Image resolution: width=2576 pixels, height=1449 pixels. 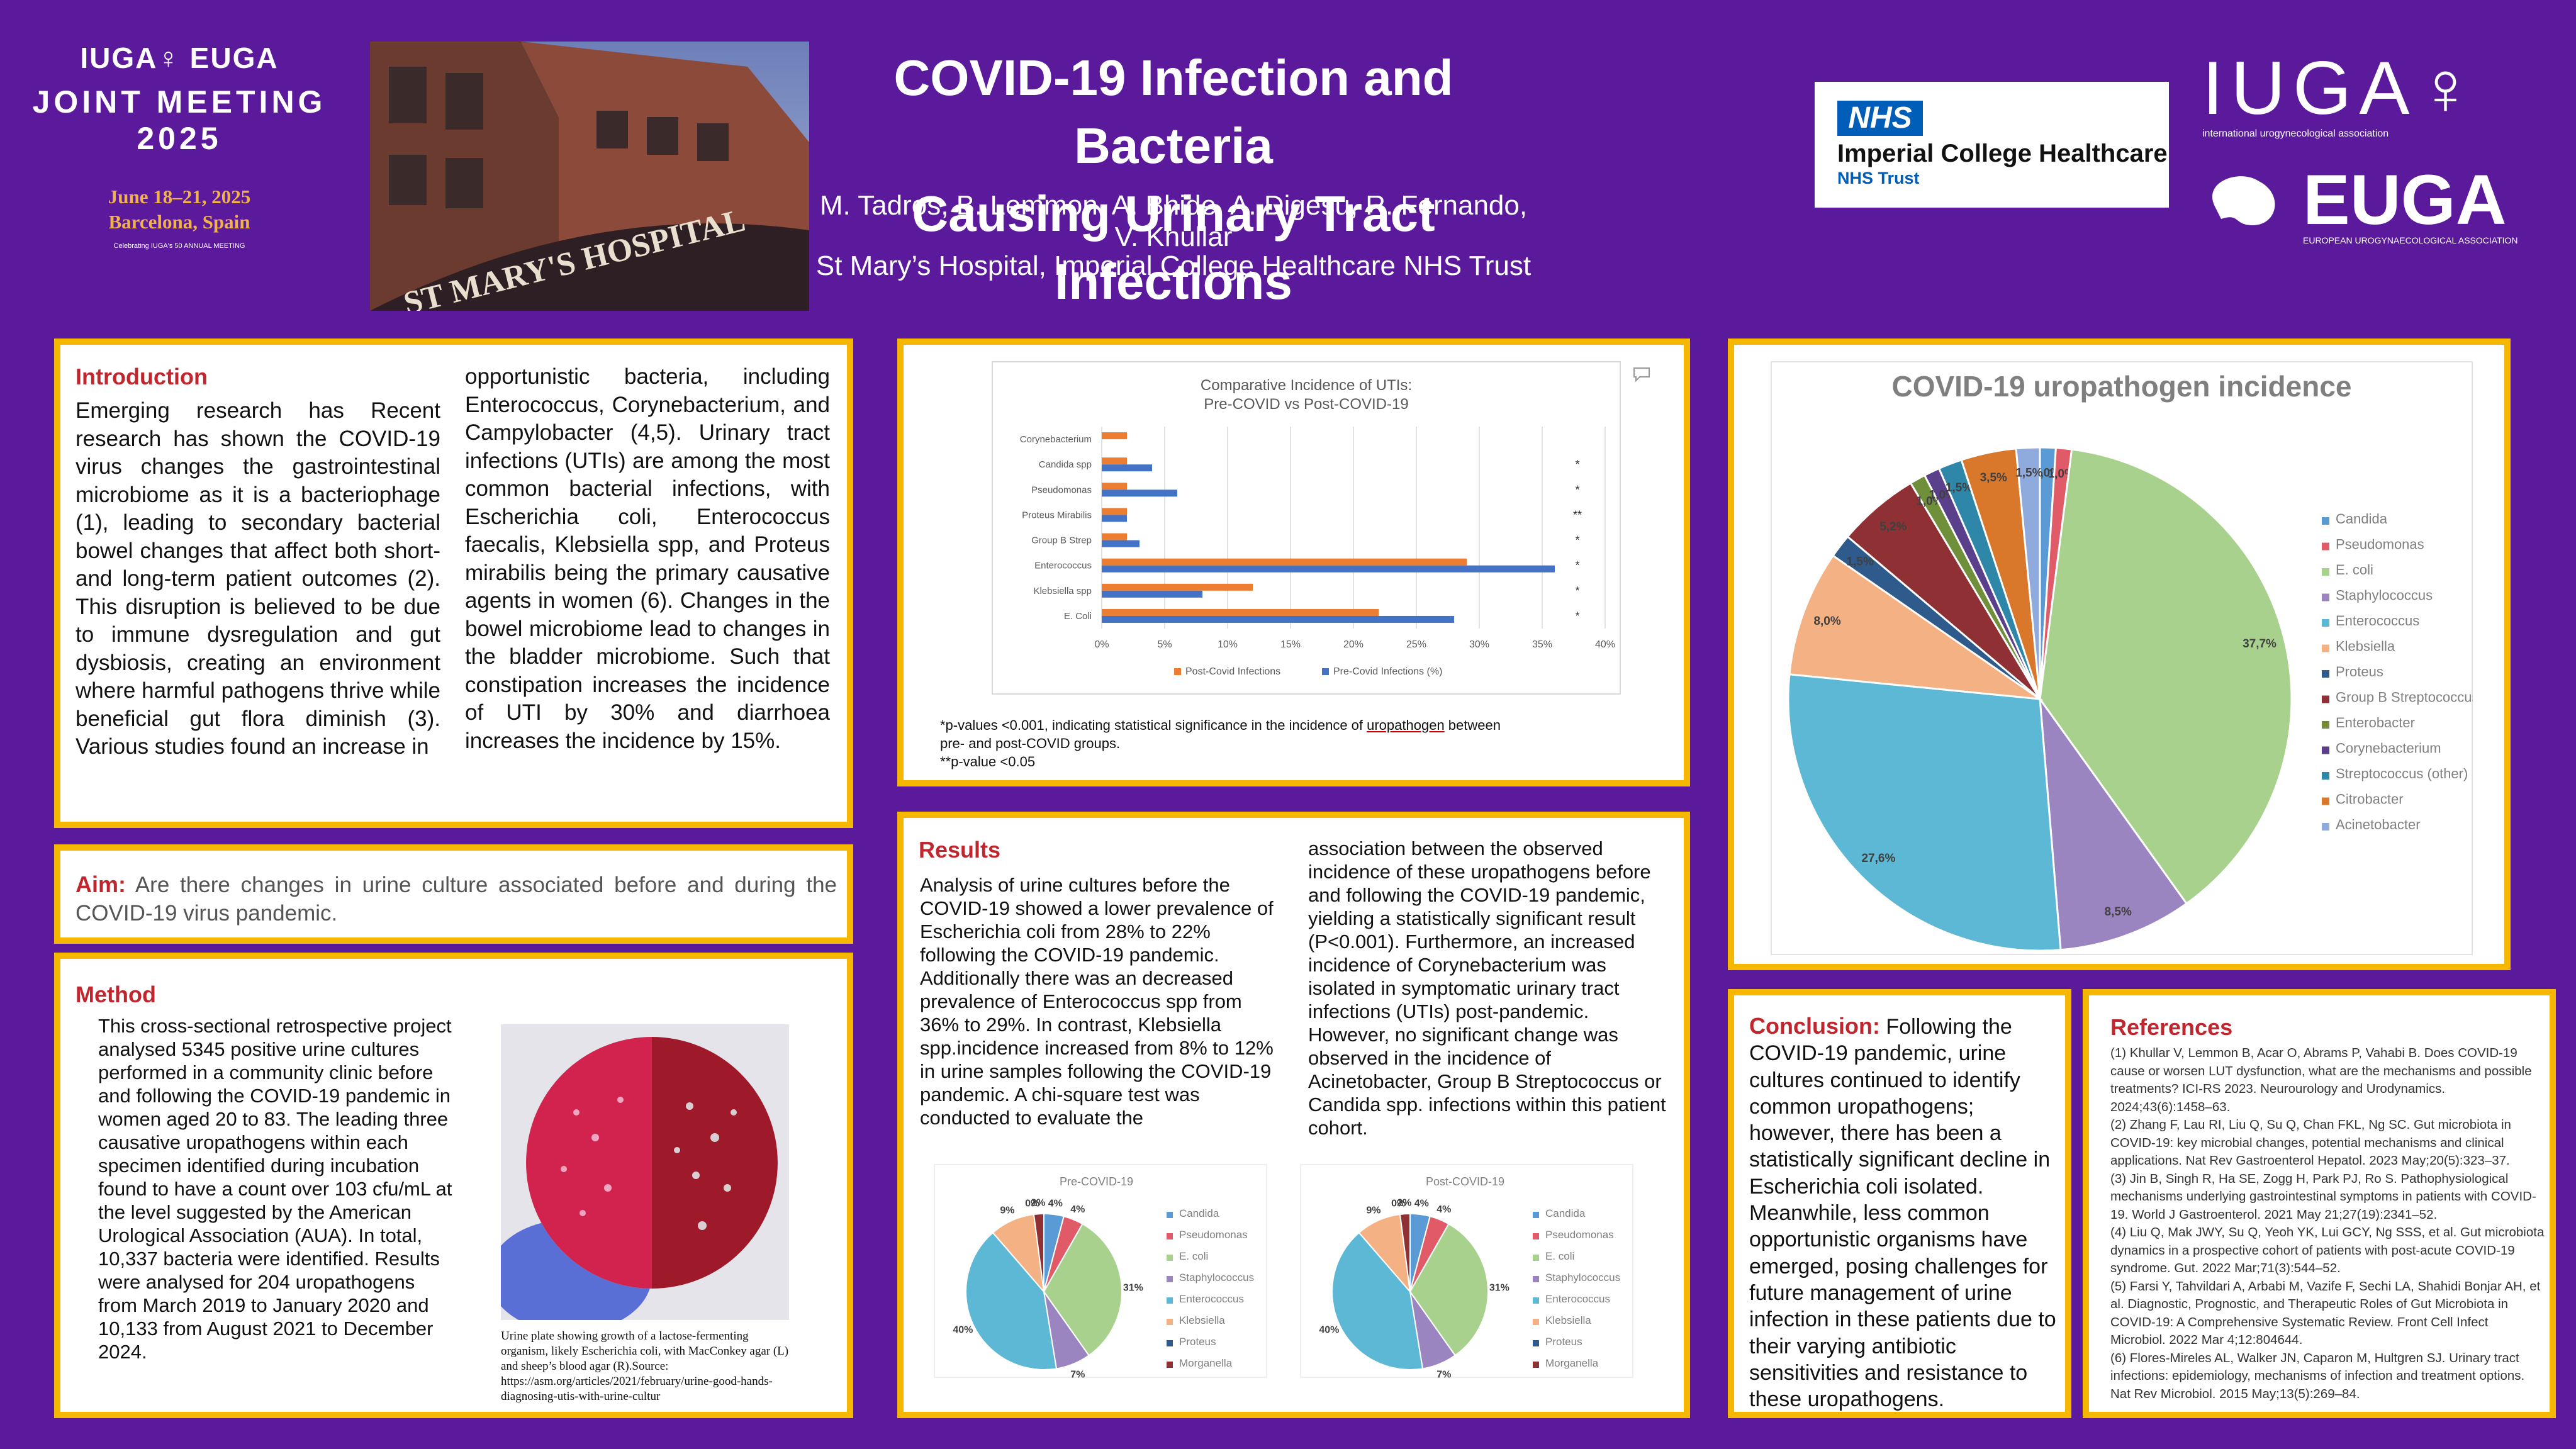 What do you see at coordinates (2402, 773) in the screenshot?
I see `legend-label: Streptococcus (other)` at bounding box center [2402, 773].